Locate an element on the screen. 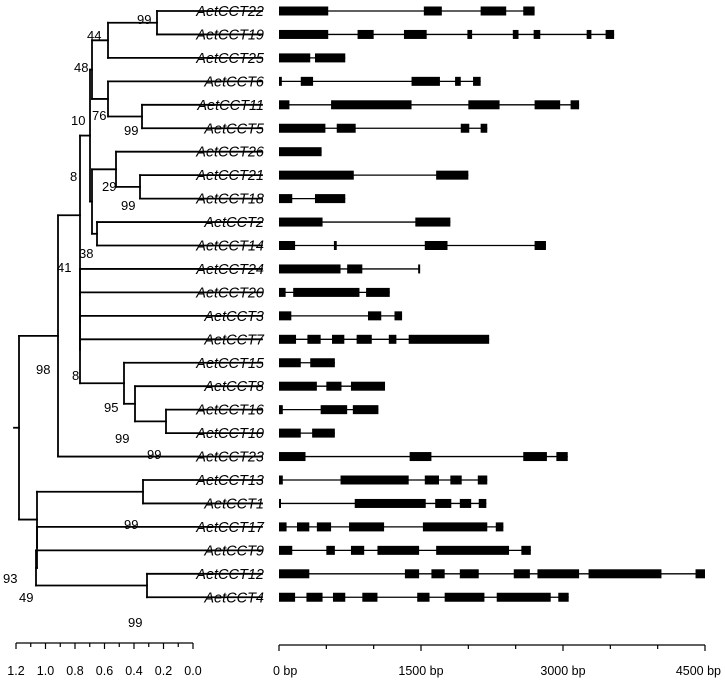  gene-label: AetCCT7 is located at coordinates (234, 340).